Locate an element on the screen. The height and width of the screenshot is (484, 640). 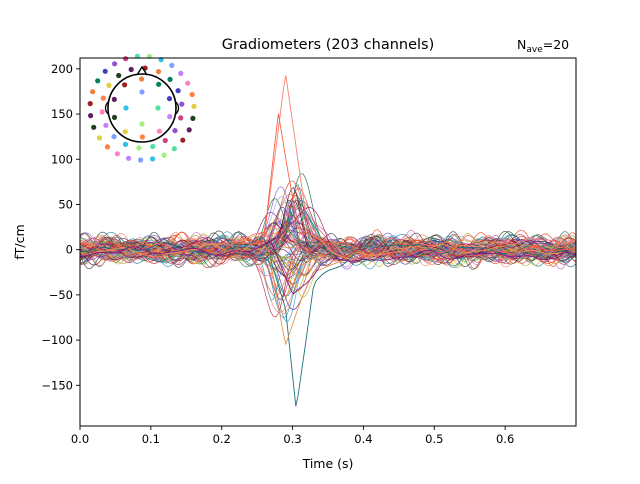
x-tick-label: 0.0 is located at coordinates (80, 439).